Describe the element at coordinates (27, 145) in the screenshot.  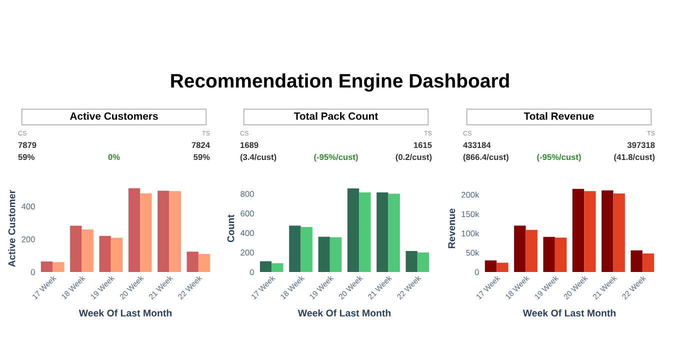
I see `text: 7879` at that location.